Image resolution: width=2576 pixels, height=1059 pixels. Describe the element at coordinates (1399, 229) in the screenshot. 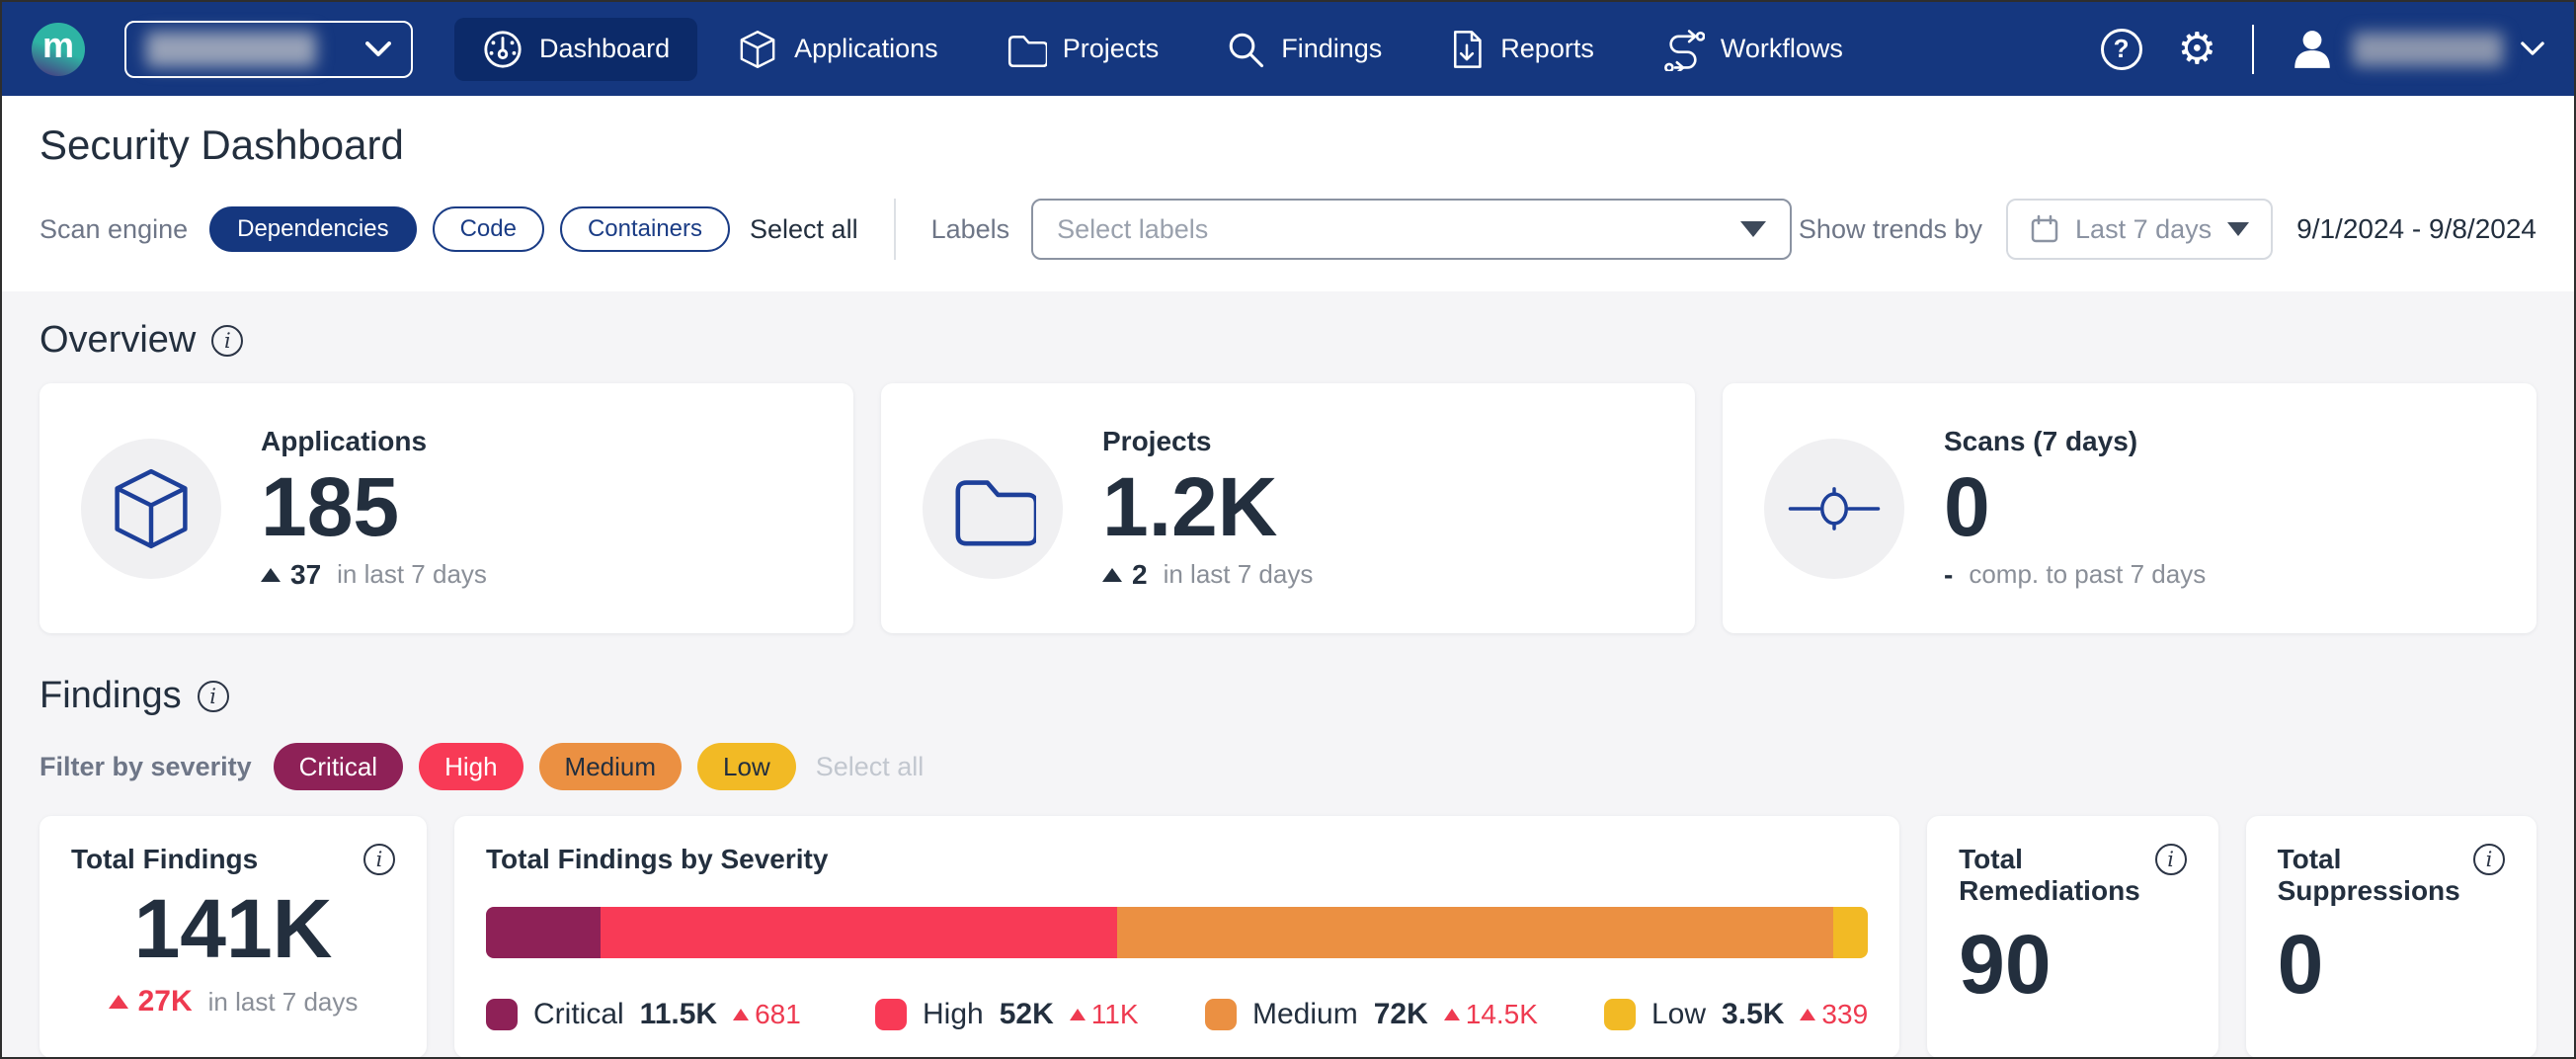

I see `labels-input` at that location.